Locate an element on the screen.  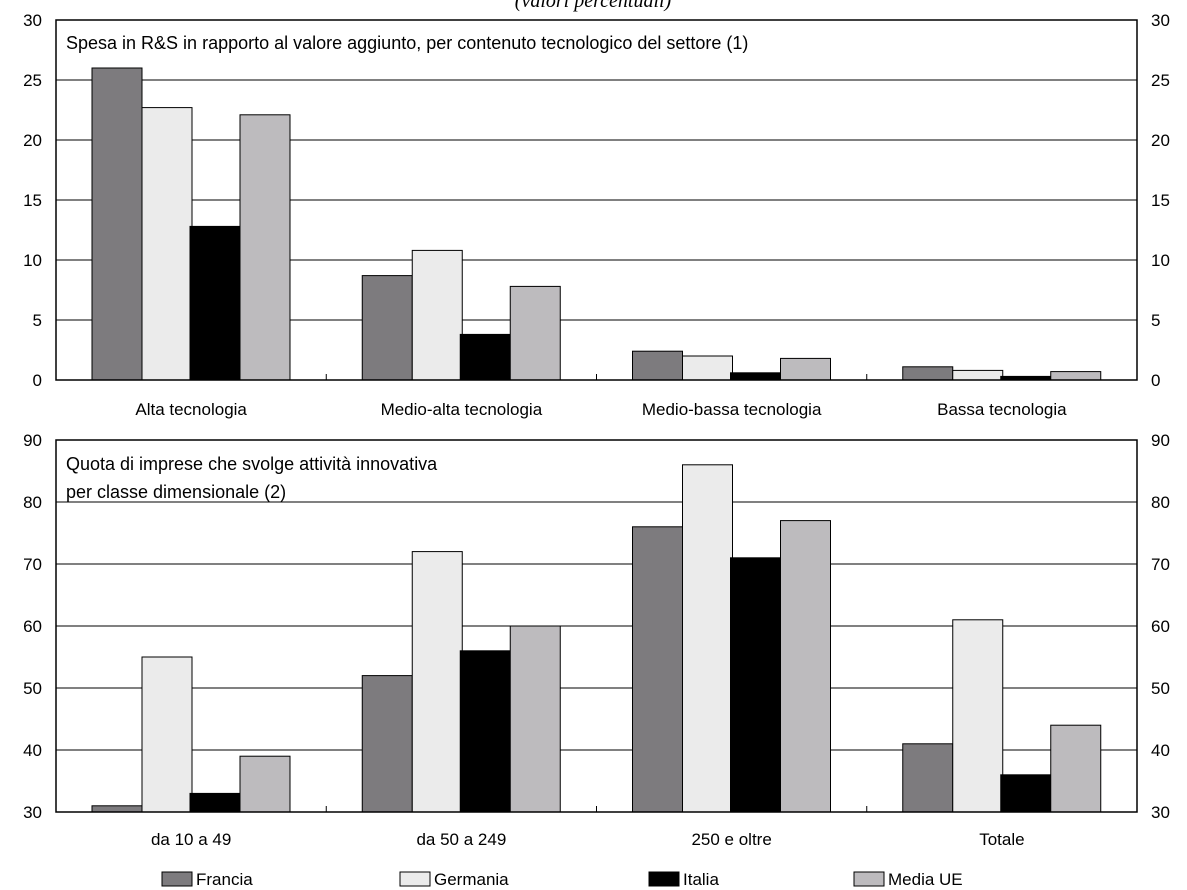
chart-title-line: per classe dimensionale (2) is located at coordinates (176, 492).